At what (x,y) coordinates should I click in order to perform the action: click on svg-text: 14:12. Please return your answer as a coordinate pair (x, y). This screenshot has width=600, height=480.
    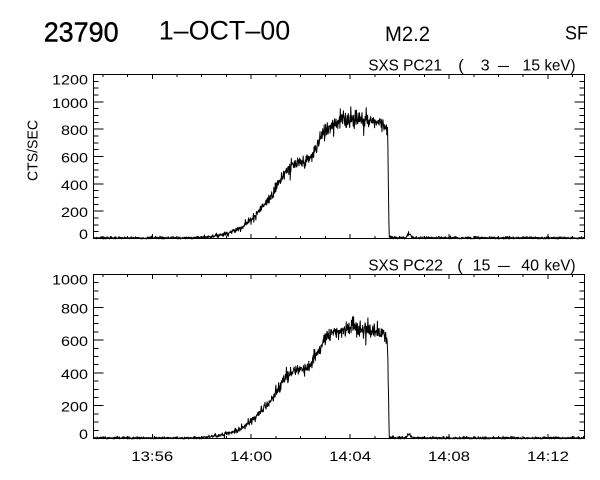
    Looking at the image, I should click on (548, 456).